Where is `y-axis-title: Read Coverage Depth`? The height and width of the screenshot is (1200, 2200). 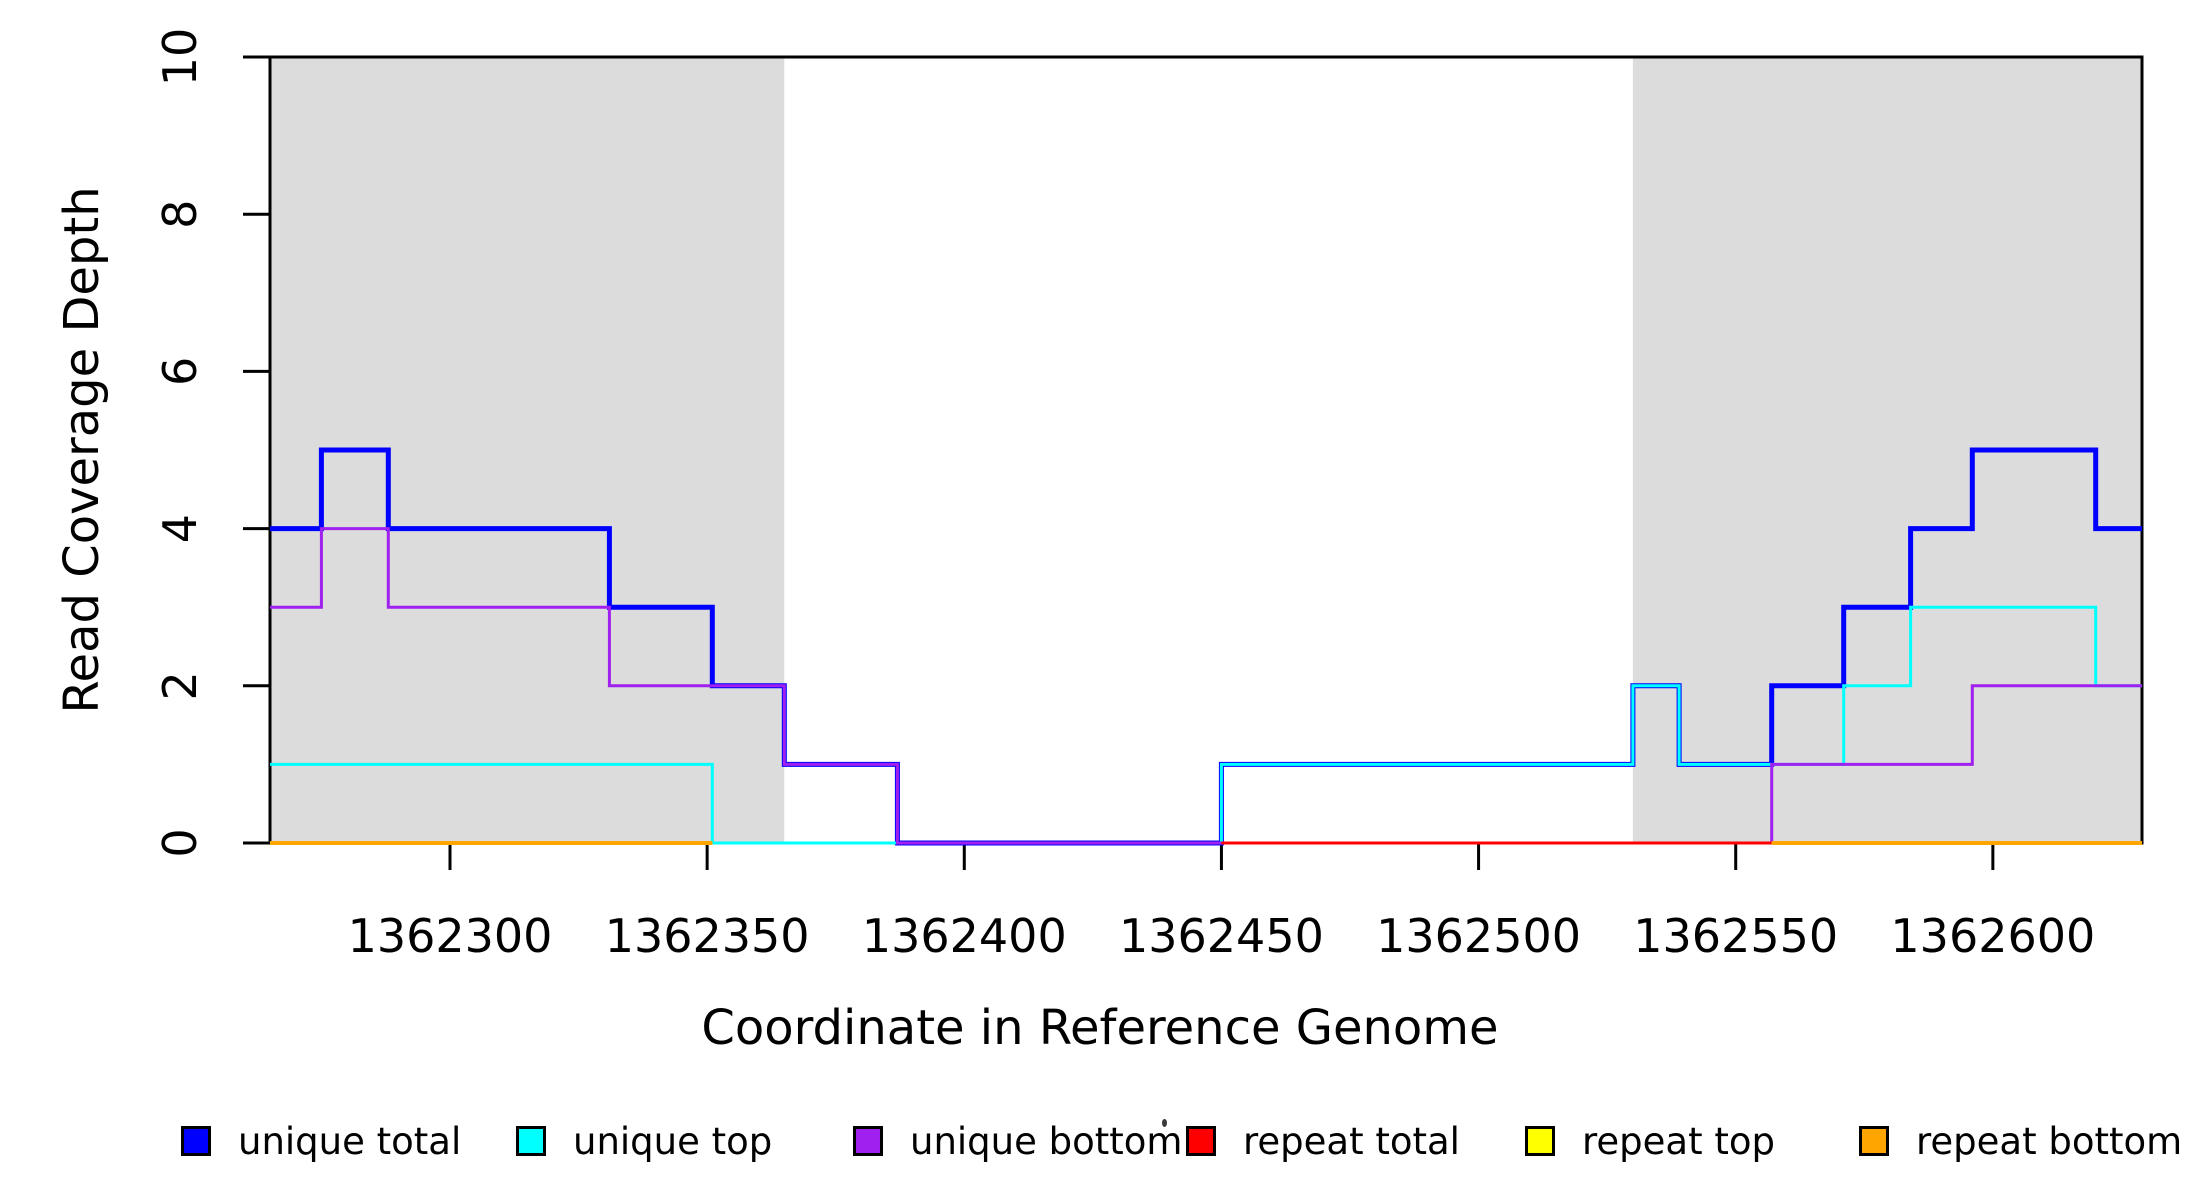 y-axis-title: Read Coverage Depth is located at coordinates (82, 450).